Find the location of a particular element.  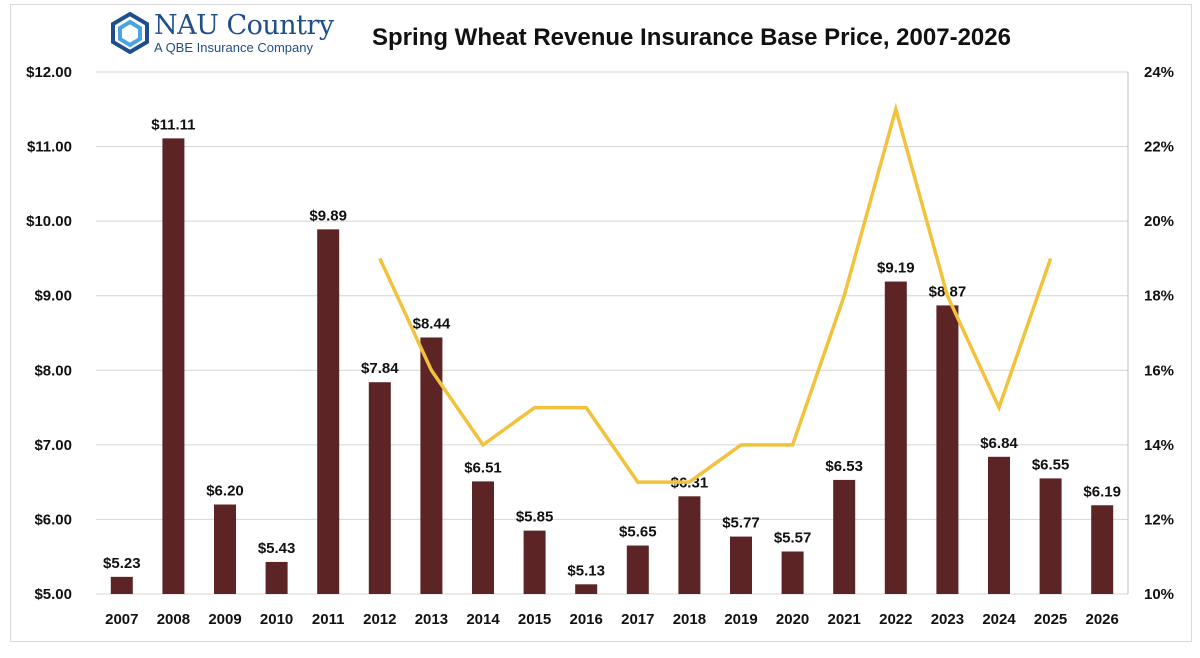

data-label: $9.89 is located at coordinates (328, 215).